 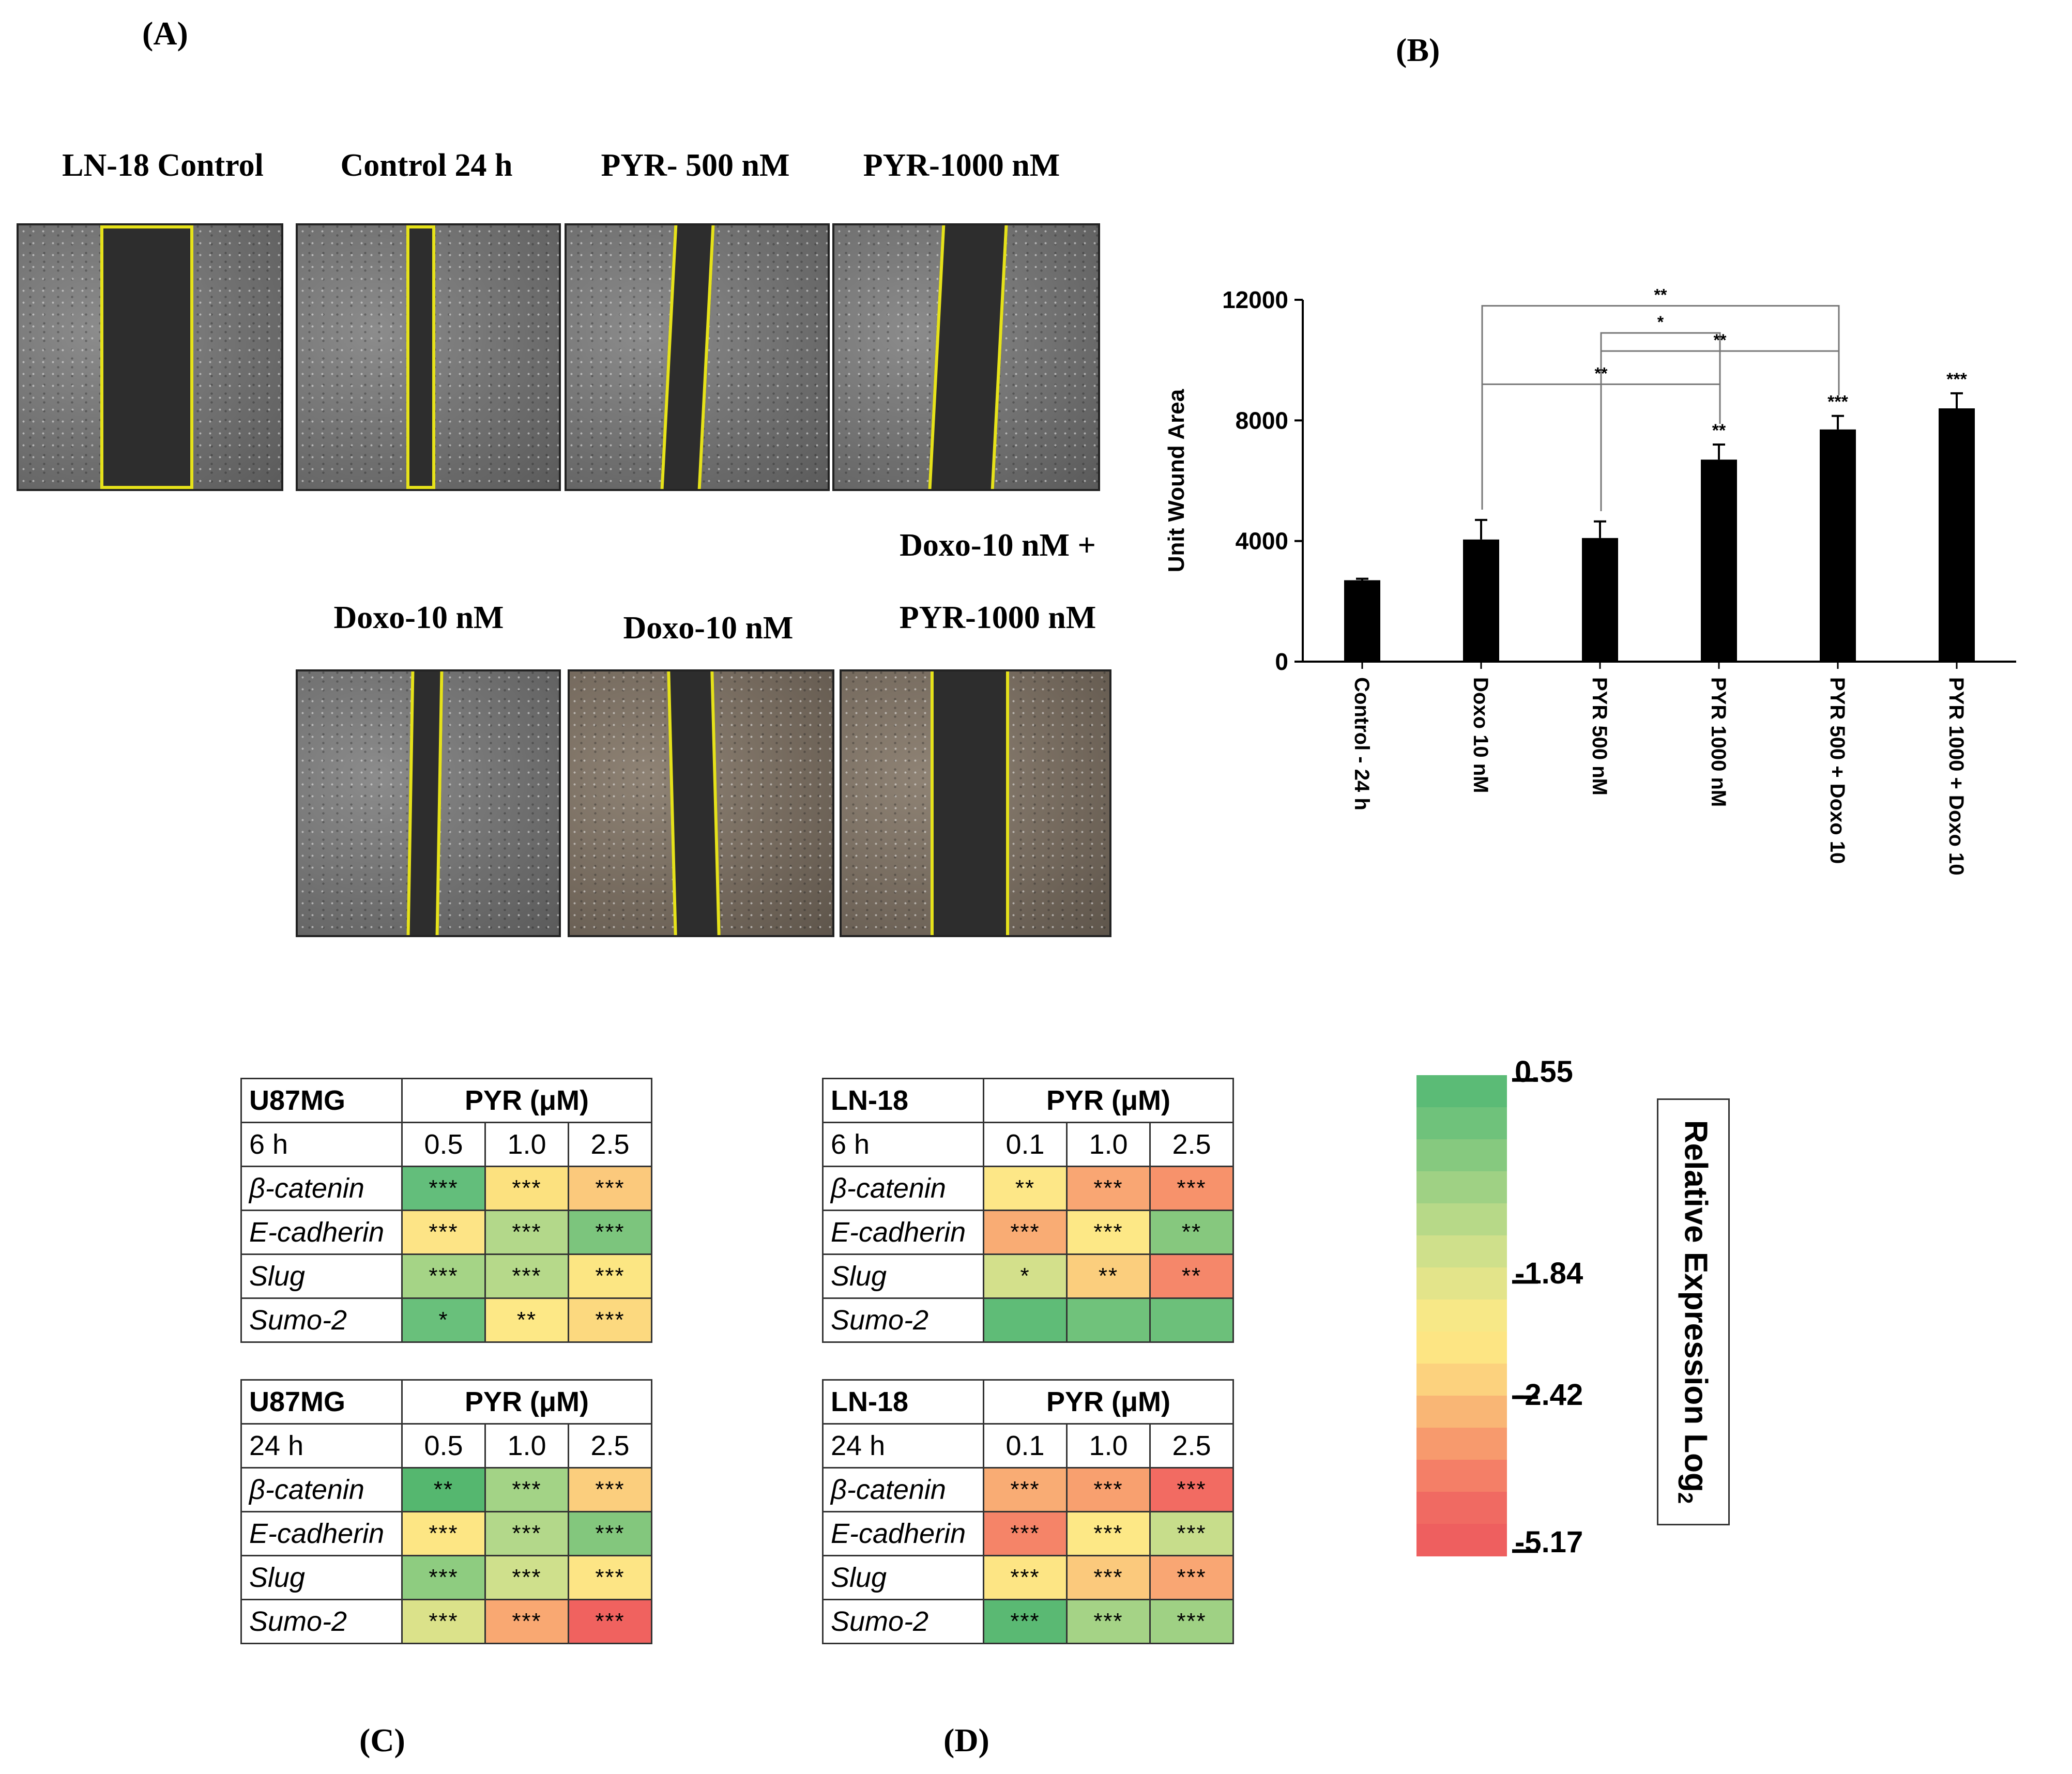 What do you see at coordinates (610, 1446) in the screenshot?
I see `table-dose: 2.5` at bounding box center [610, 1446].